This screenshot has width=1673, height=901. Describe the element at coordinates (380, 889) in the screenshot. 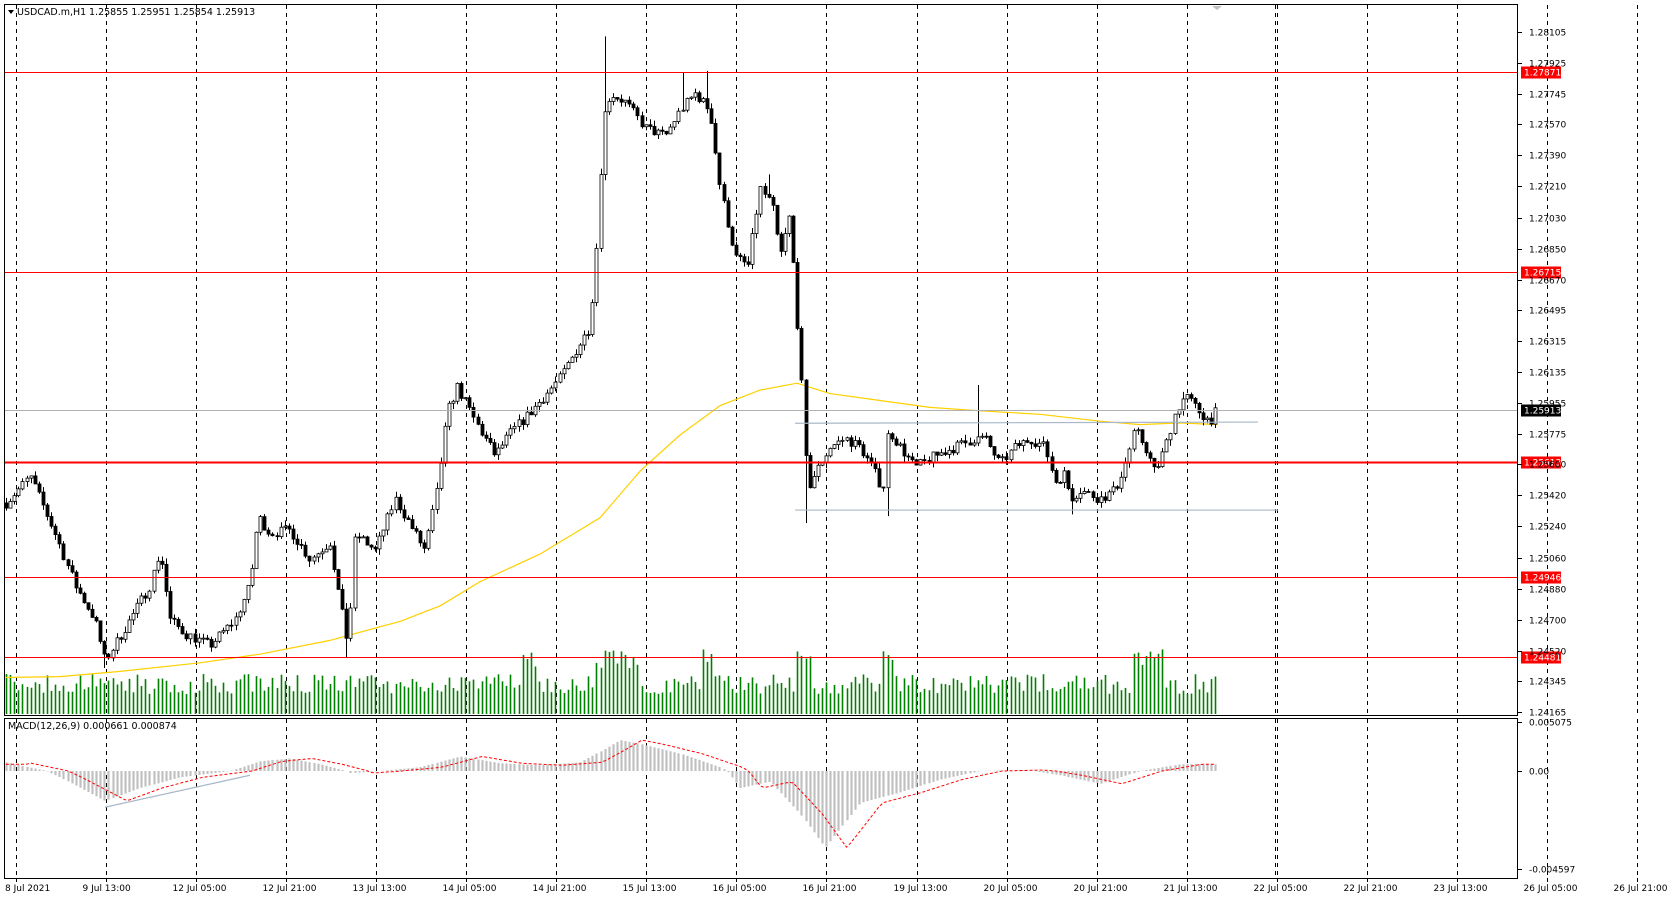

I see `time-label: 13 Jul 13:00` at that location.